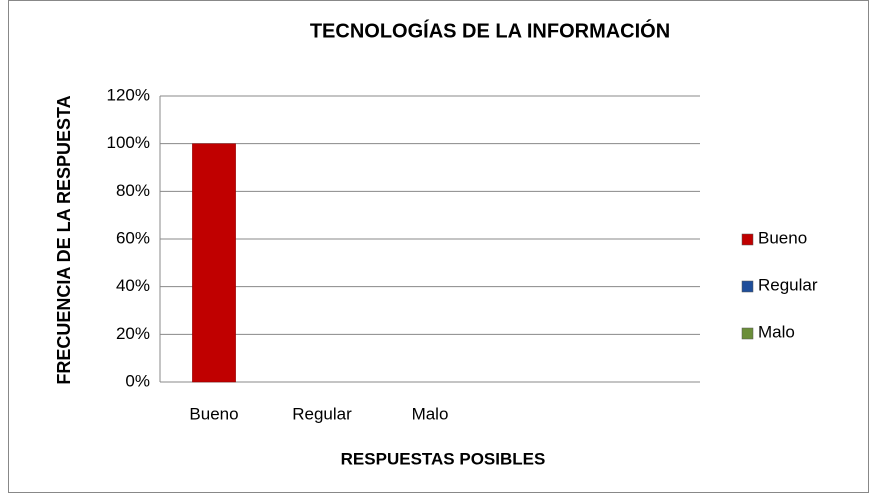 The image size is (877, 501). I want to click on legend-label: Regular, so click(788, 284).